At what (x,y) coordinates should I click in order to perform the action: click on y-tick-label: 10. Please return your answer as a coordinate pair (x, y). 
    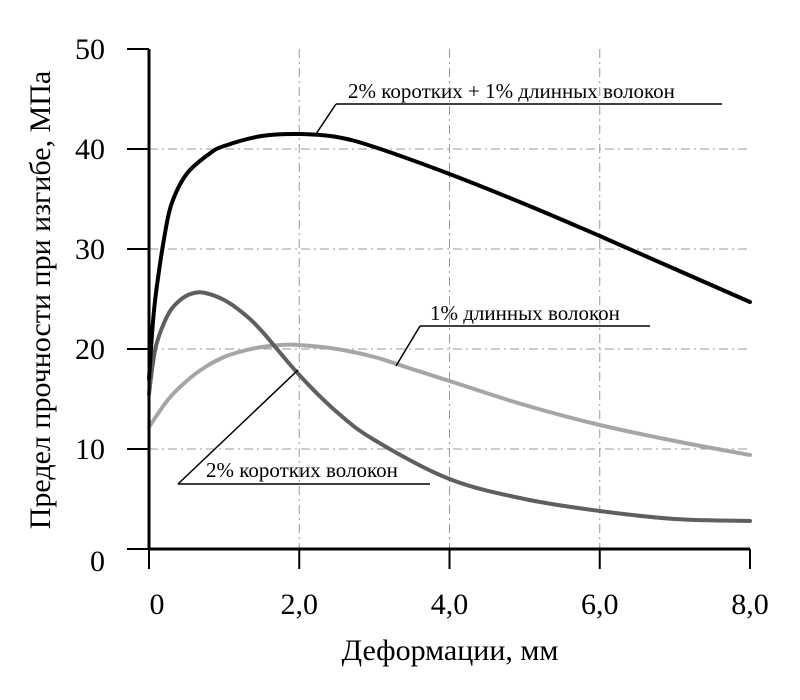
    Looking at the image, I should click on (90, 449).